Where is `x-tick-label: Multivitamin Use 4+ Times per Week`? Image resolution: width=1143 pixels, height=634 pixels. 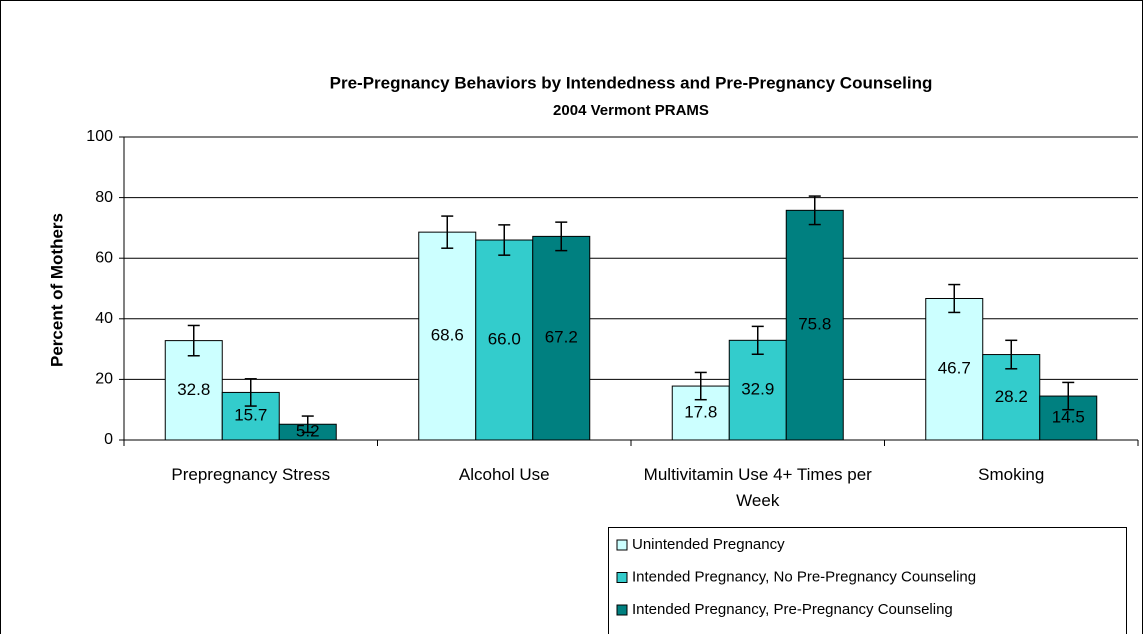
x-tick-label: Multivitamin Use 4+ Times per Week is located at coordinates (757, 487).